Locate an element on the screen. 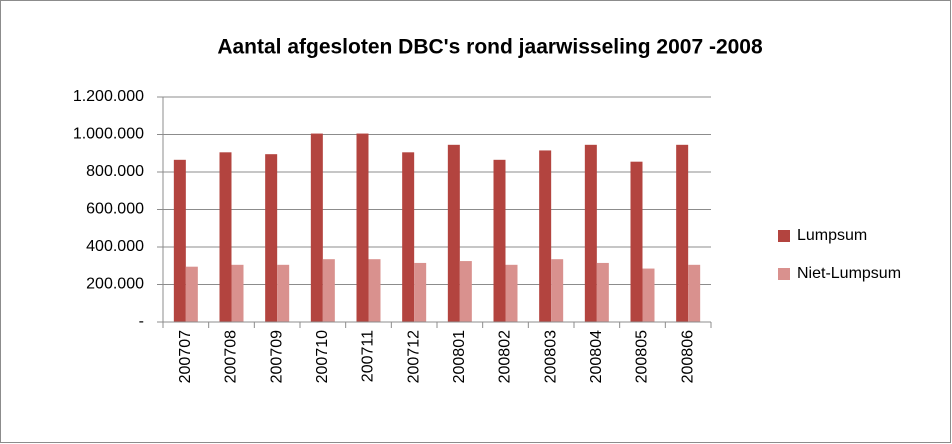  x-tick-label: 200709 is located at coordinates (276, 356).